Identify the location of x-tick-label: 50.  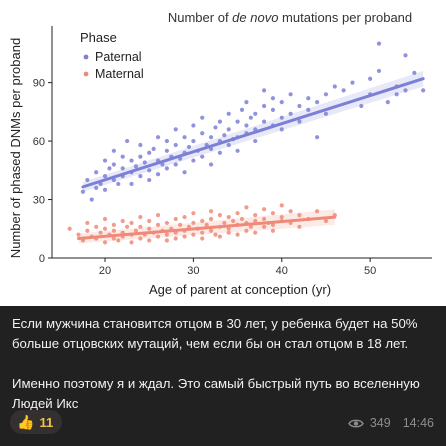
(370, 271).